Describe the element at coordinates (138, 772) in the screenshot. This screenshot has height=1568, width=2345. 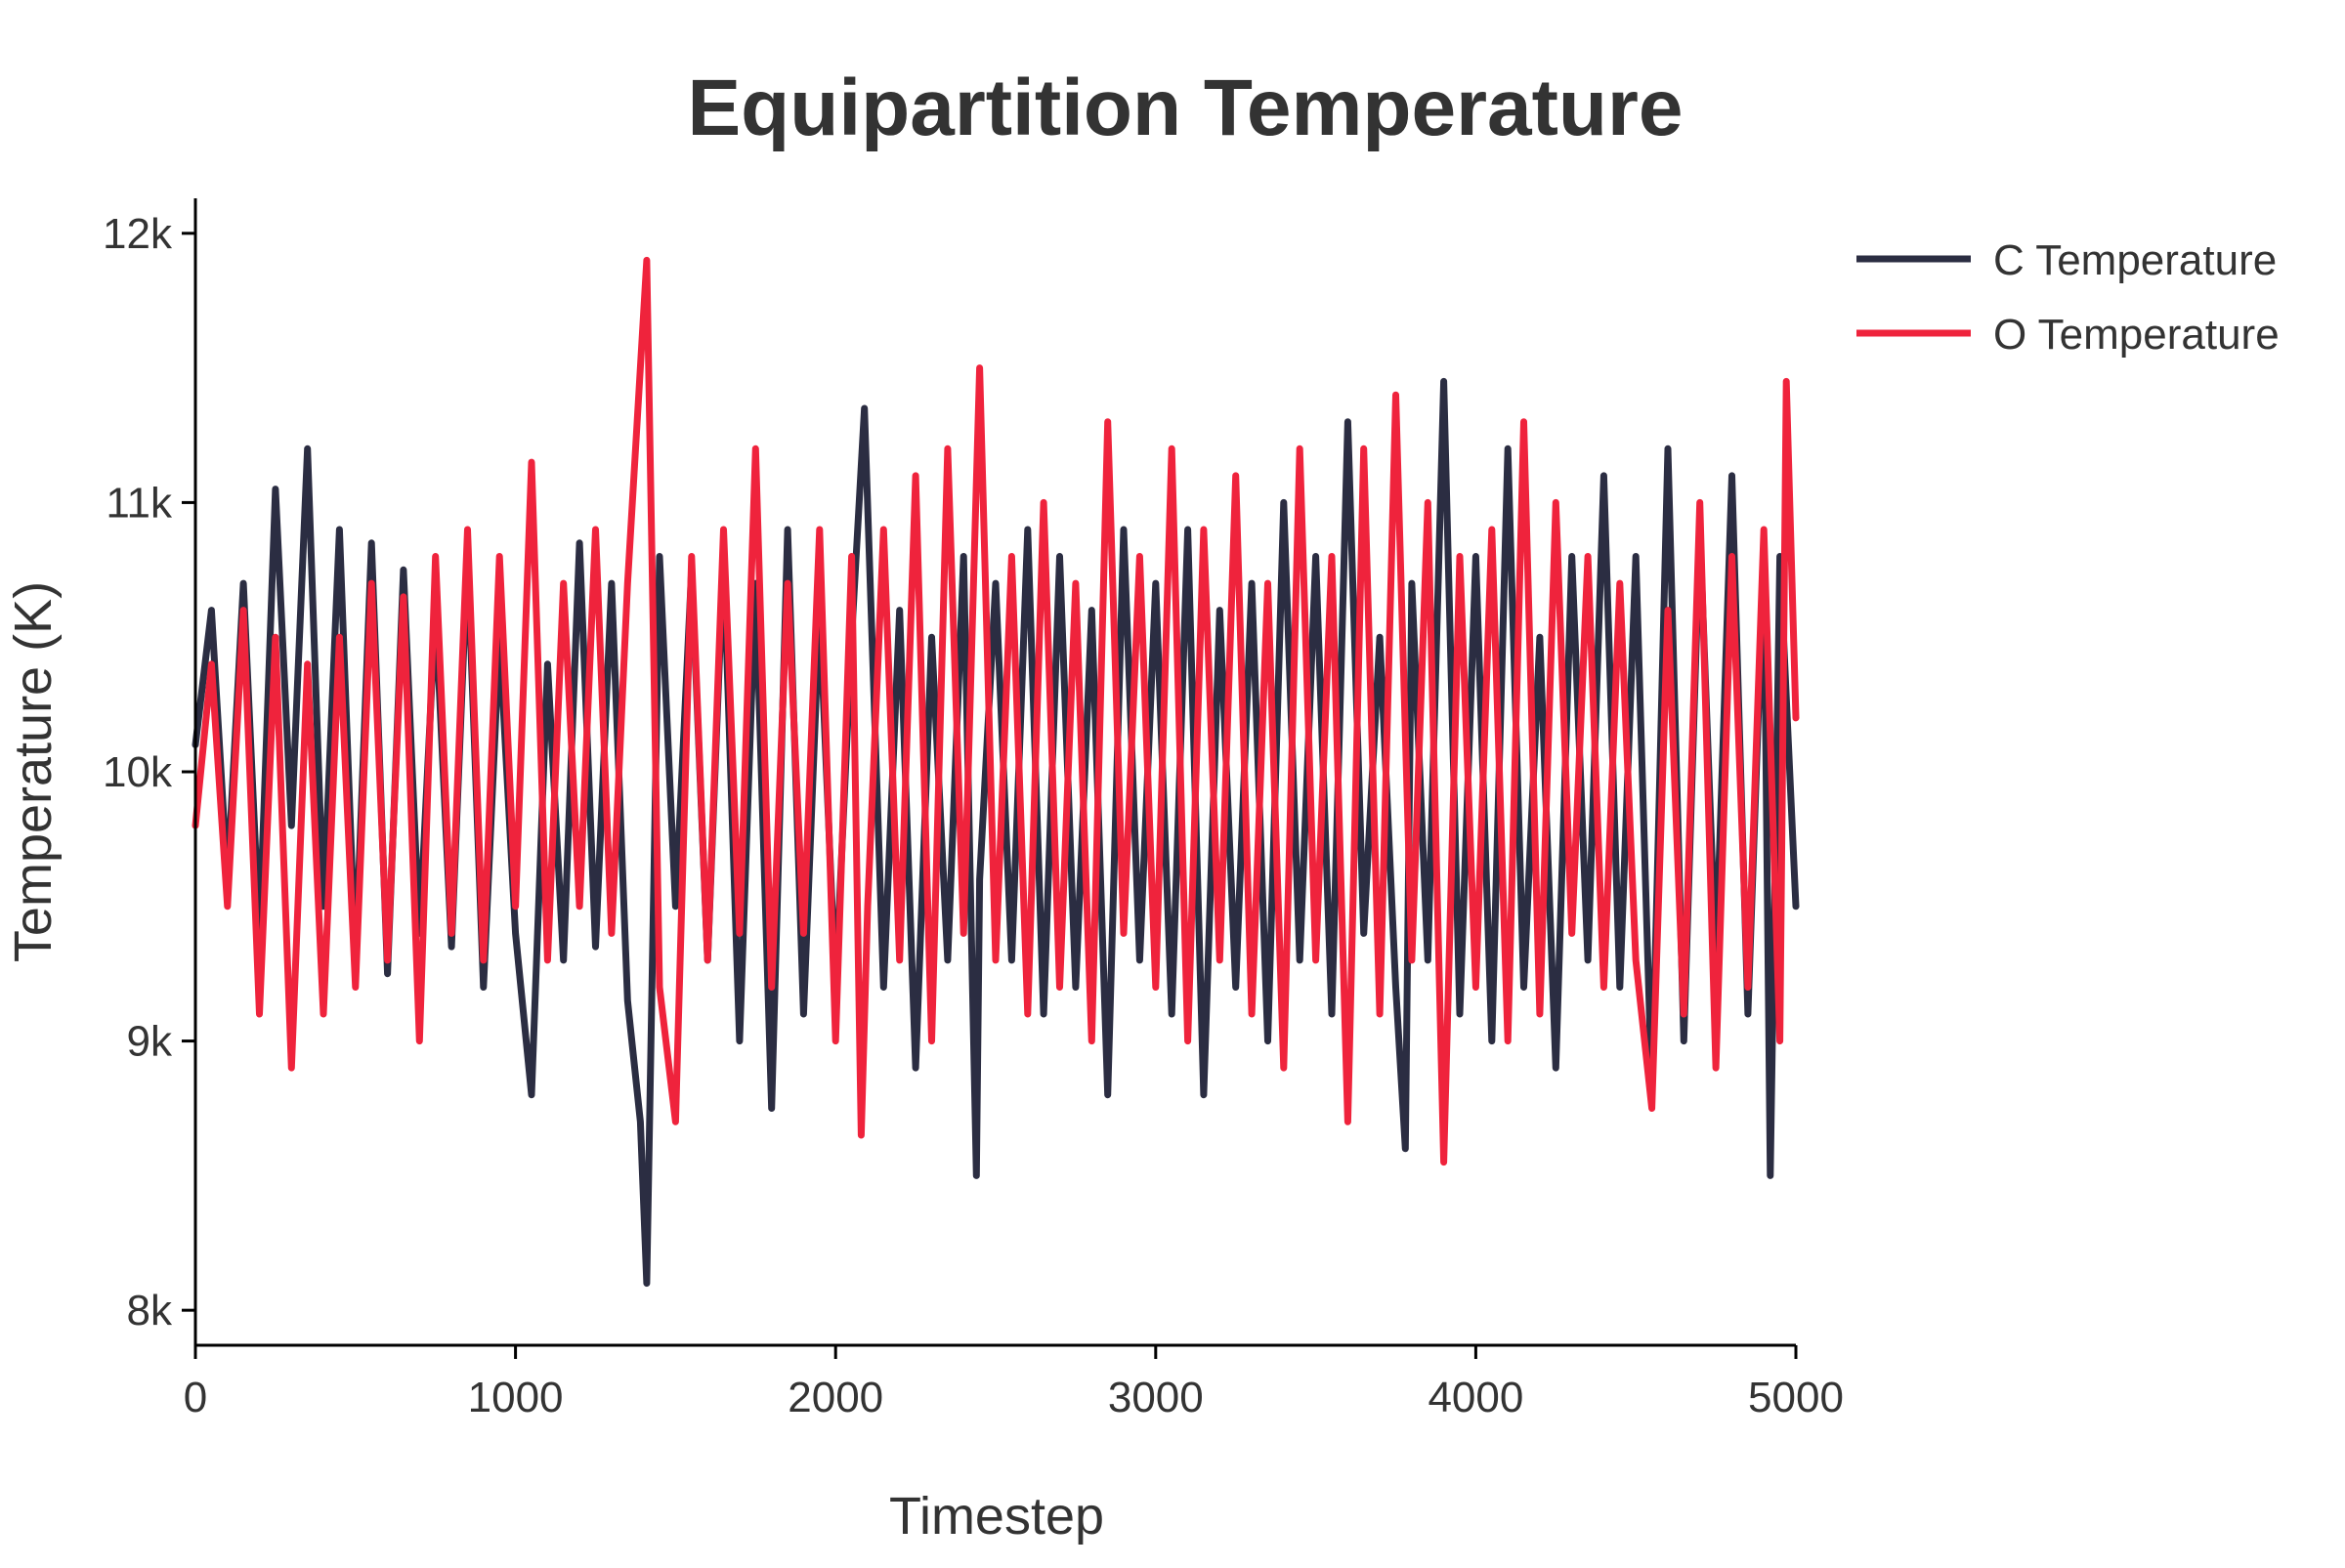
I see `y-tick-label: 10k` at that location.